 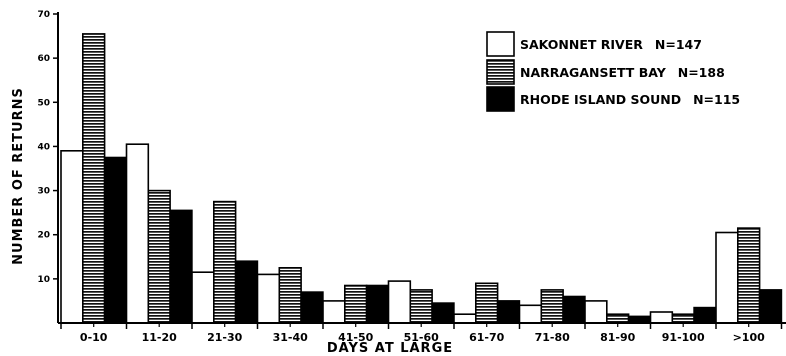 What do you see at coordinates (618, 337) in the screenshot?
I see `x-tick-label: 81-90` at bounding box center [618, 337].